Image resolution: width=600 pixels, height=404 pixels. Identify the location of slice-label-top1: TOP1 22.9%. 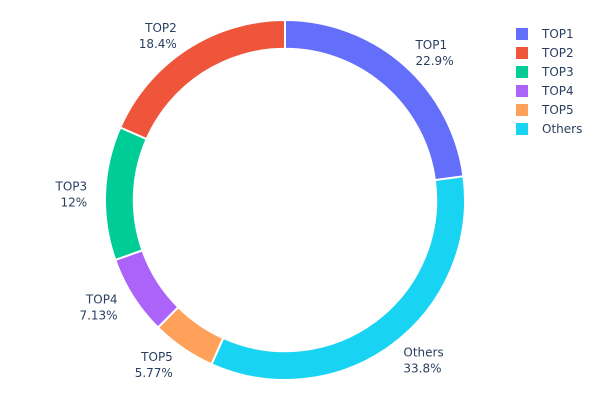
(433, 53).